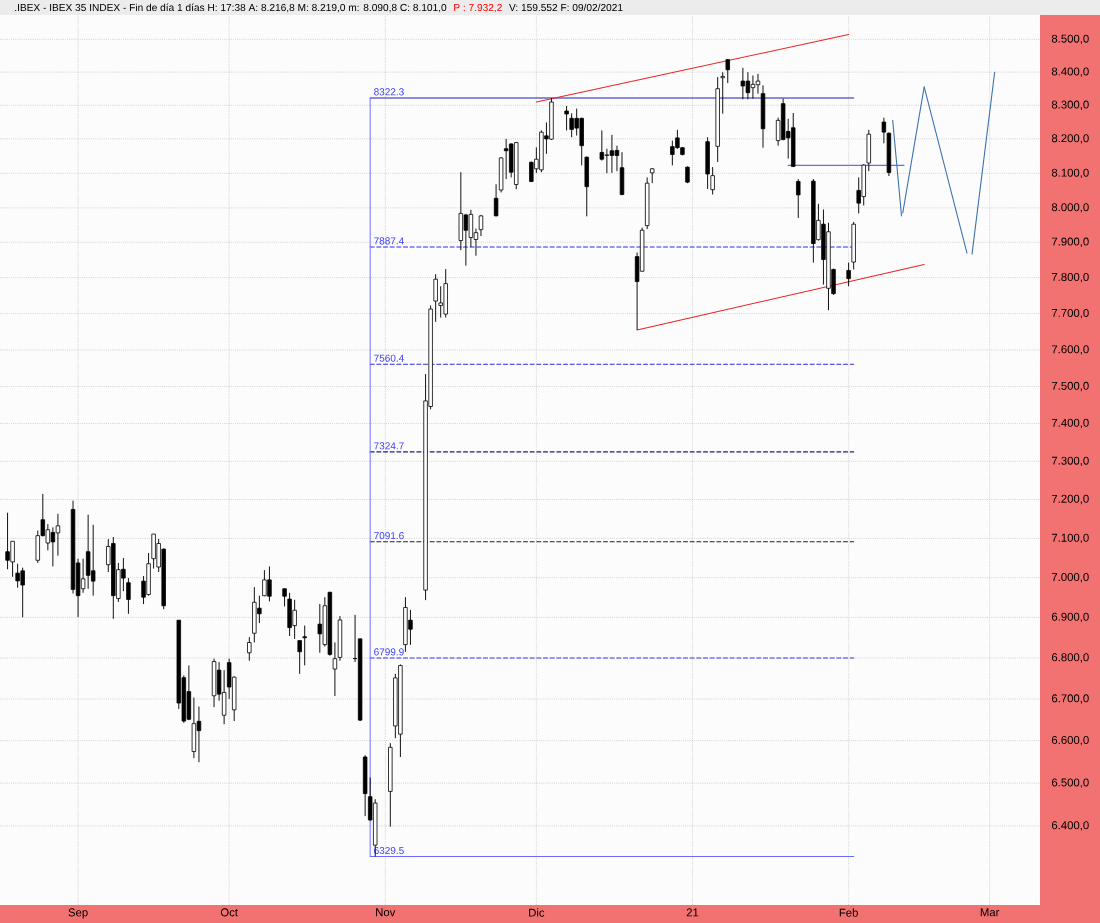 Image resolution: width=1100 pixels, height=923 pixels. Describe the element at coordinates (389, 446) in the screenshot. I see `series-label: 7324.7` at that location.